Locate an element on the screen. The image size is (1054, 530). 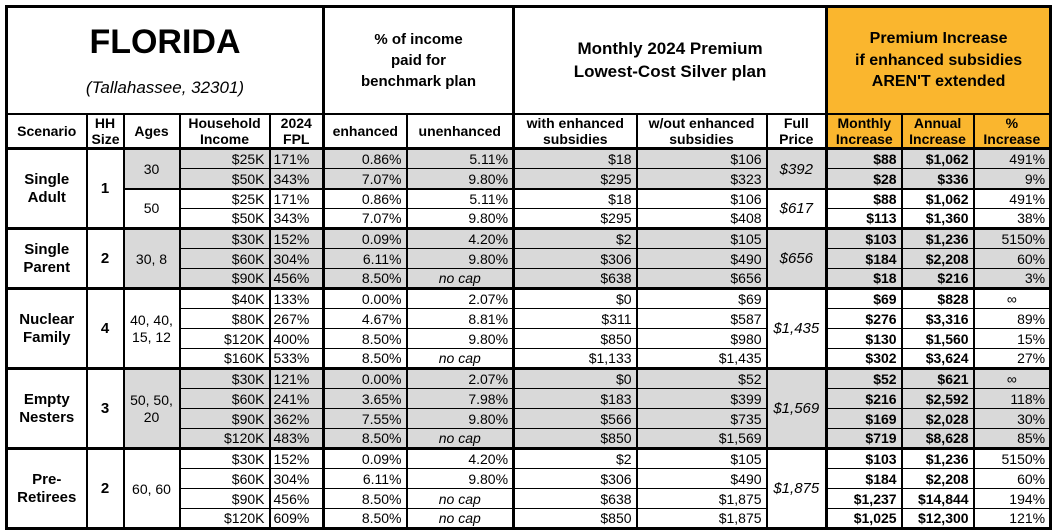
pct-increase-cell: 38% is located at coordinates (1011, 218).